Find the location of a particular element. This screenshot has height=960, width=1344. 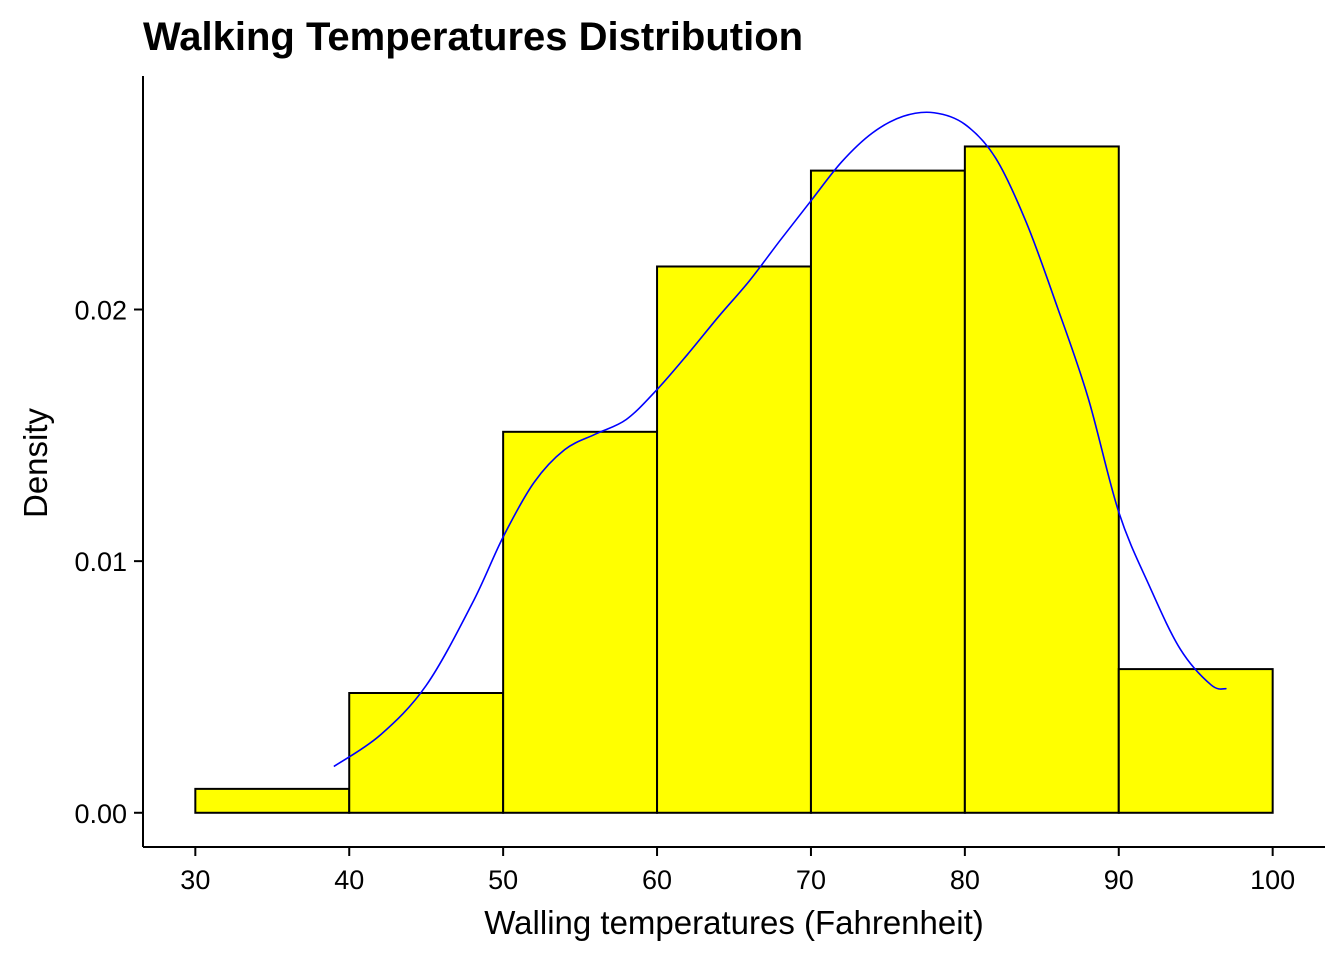

y-tick-label-0.02: 0.02 is located at coordinates (100, 311).